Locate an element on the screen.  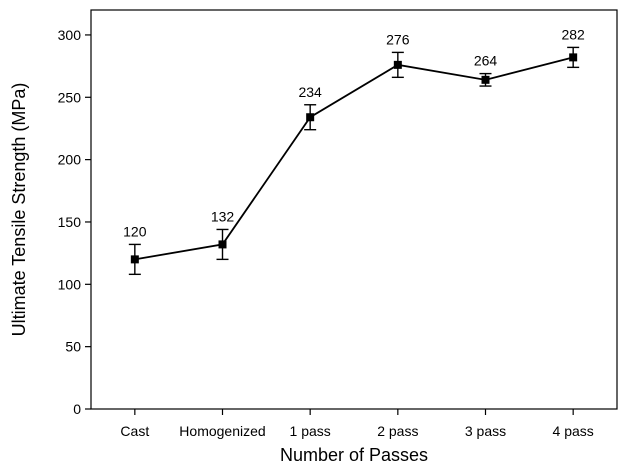
y-tick-label: 150 is located at coordinates (70, 222).